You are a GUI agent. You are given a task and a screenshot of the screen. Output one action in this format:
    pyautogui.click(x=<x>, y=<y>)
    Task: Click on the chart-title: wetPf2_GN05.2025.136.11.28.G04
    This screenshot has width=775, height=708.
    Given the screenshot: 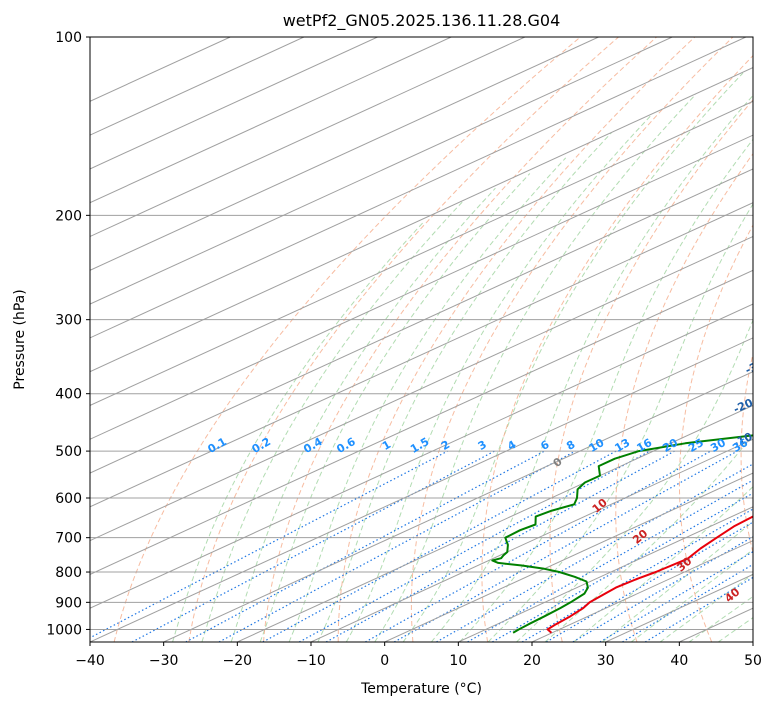 What is the action you would take?
    pyautogui.click(x=422, y=21)
    